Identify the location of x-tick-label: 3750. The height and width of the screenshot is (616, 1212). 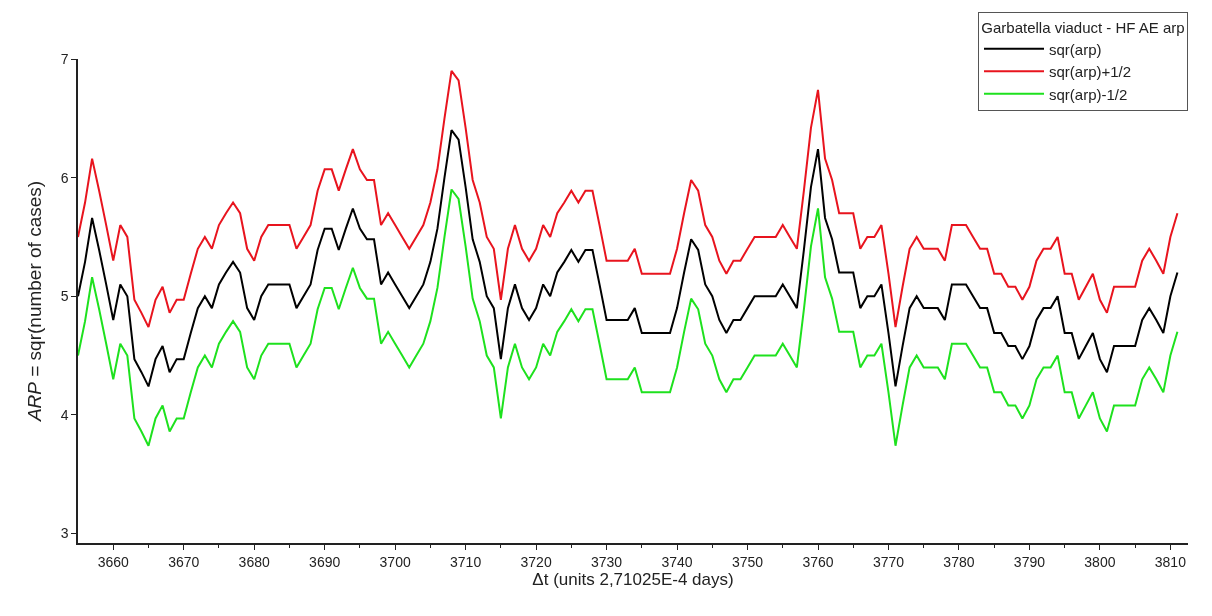
(747, 561).